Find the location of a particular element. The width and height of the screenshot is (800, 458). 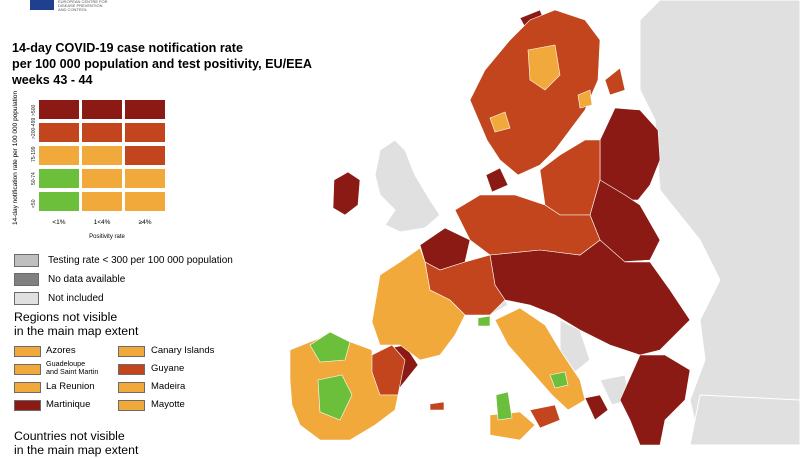

matrix-column-label: 1<4% is located at coordinates (102, 222).